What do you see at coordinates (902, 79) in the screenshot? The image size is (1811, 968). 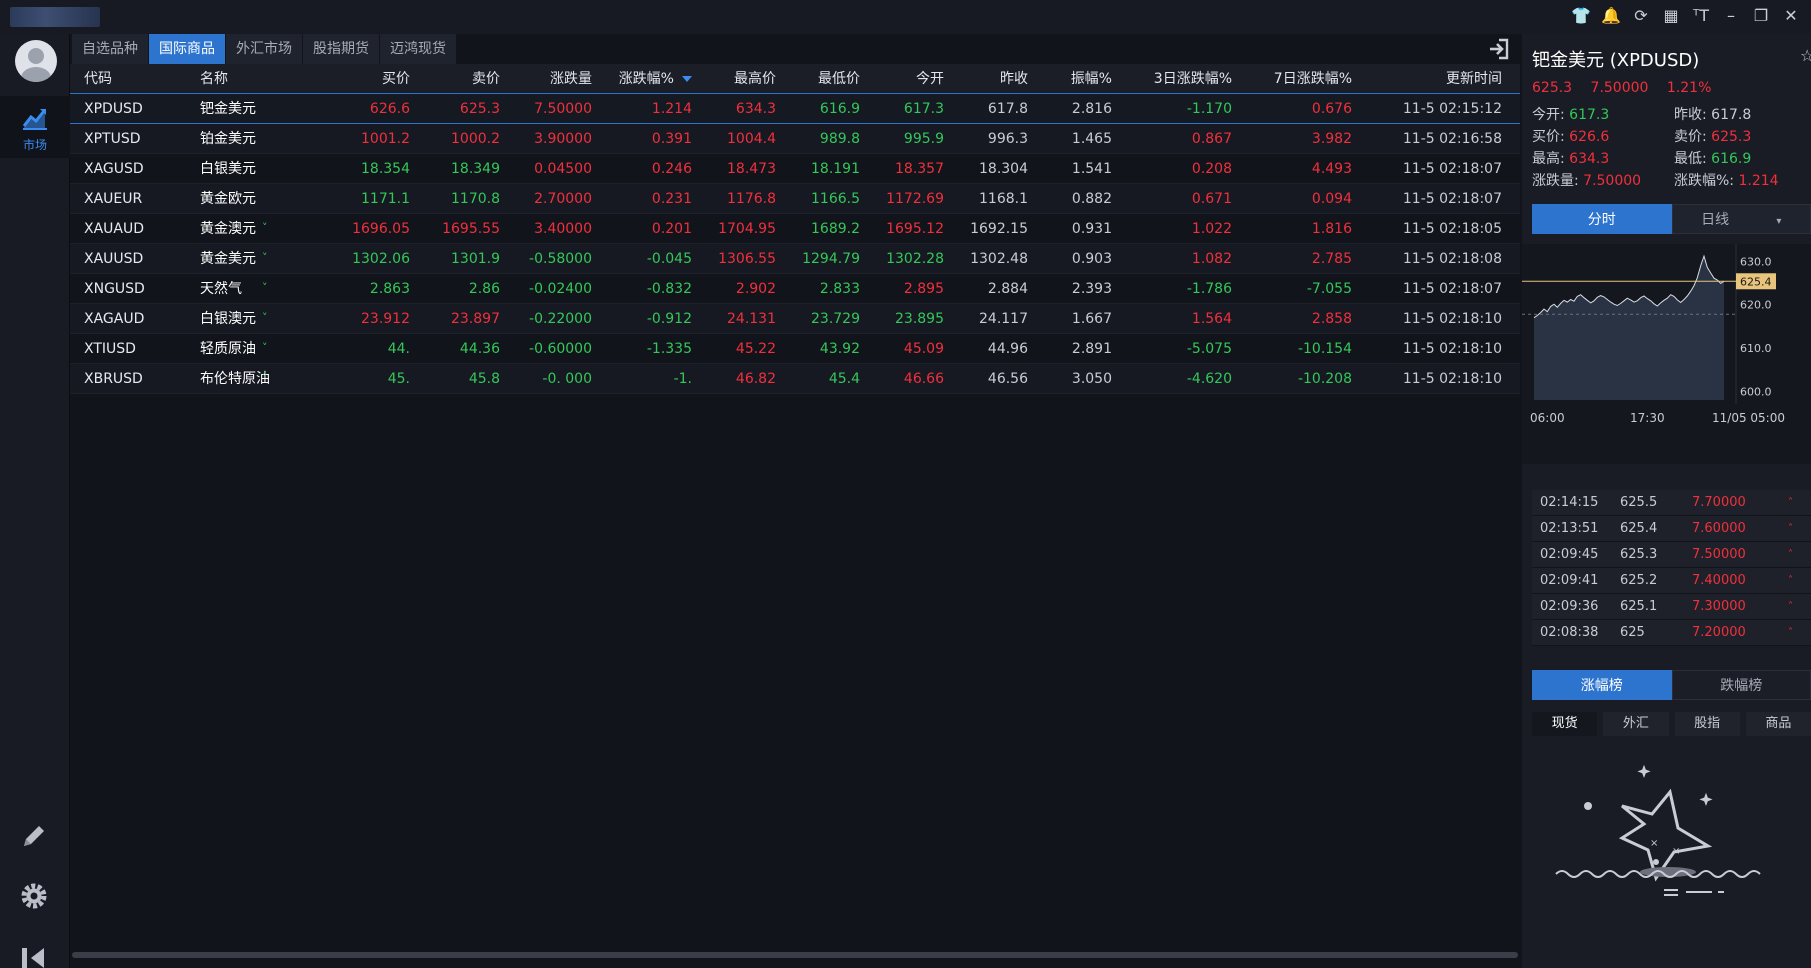 I see `col-header-open: 今开` at bounding box center [902, 79].